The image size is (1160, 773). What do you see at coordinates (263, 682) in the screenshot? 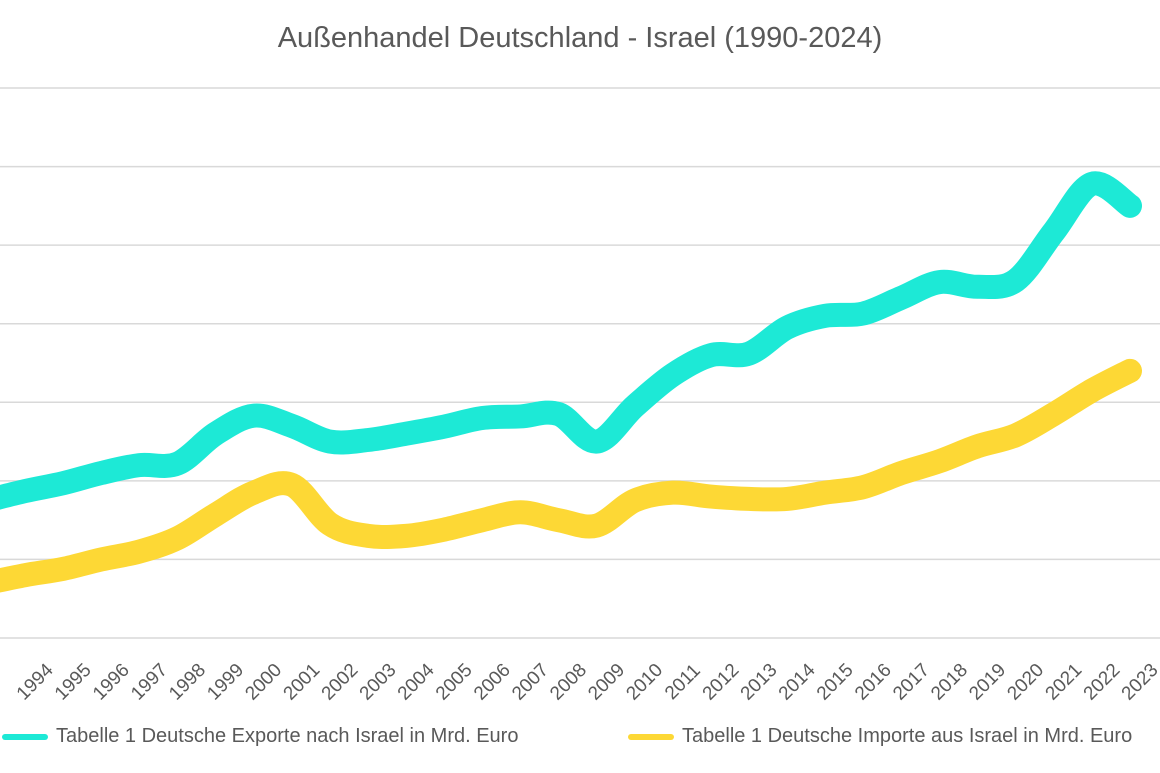
I see `x-tick-label-2000: 2000` at bounding box center [263, 682].